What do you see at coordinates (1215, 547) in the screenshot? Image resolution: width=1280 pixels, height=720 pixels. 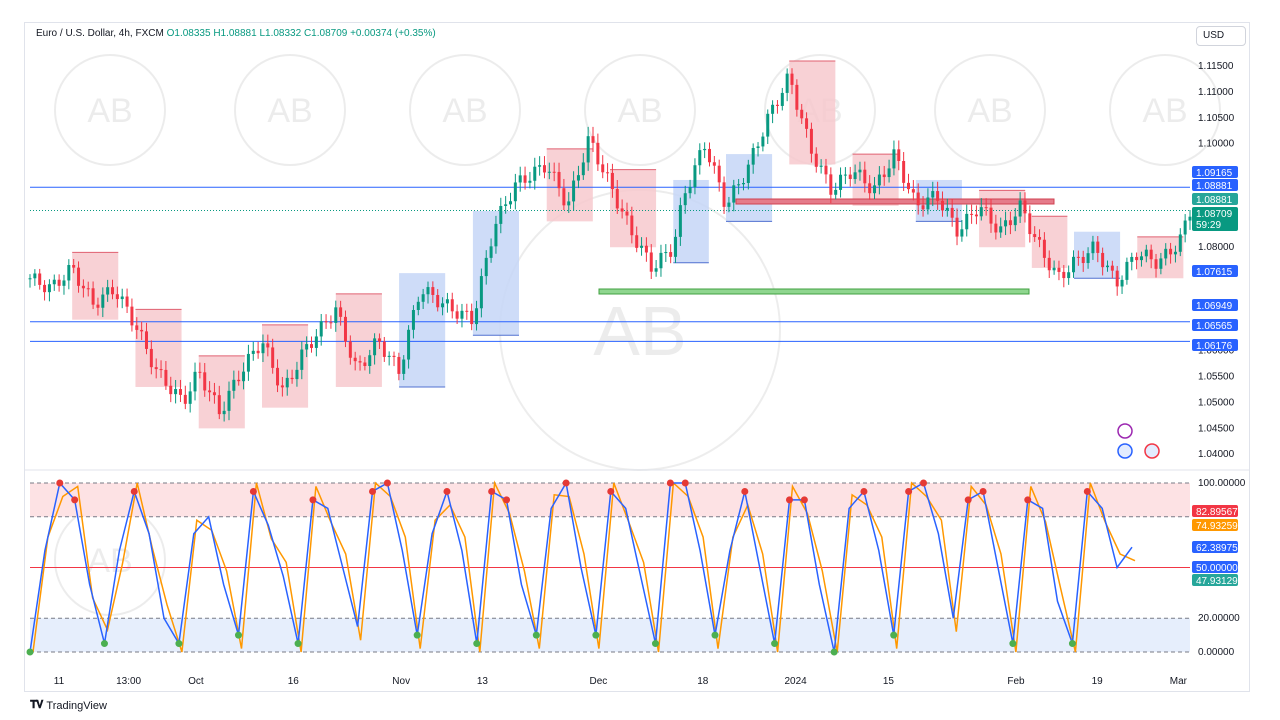 I see `osc-value-box` at bounding box center [1215, 547].